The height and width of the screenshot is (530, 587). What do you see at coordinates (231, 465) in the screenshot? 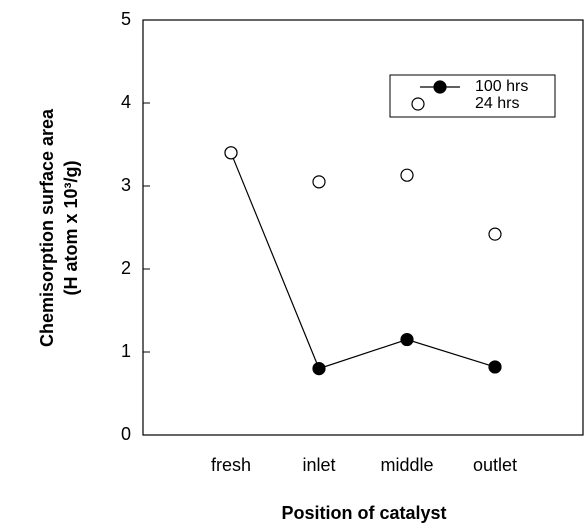
I see `x-tick-label: fresh` at bounding box center [231, 465].